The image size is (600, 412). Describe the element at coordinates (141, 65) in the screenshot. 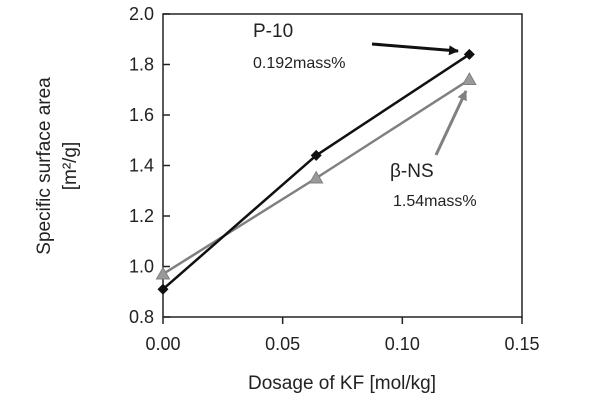

I see `y-tick-label: 1.8` at that location.